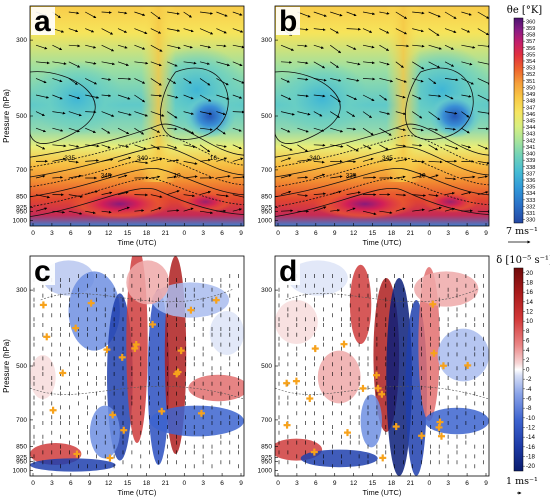 The width and height of the screenshot is (550, 502). I want to click on colorbar-tick: 4, so click(528, 350).